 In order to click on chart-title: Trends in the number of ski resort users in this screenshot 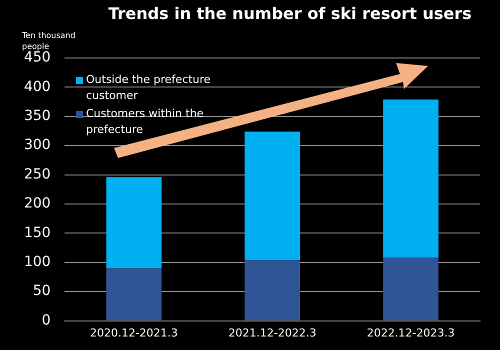, I will do `click(290, 13)`.